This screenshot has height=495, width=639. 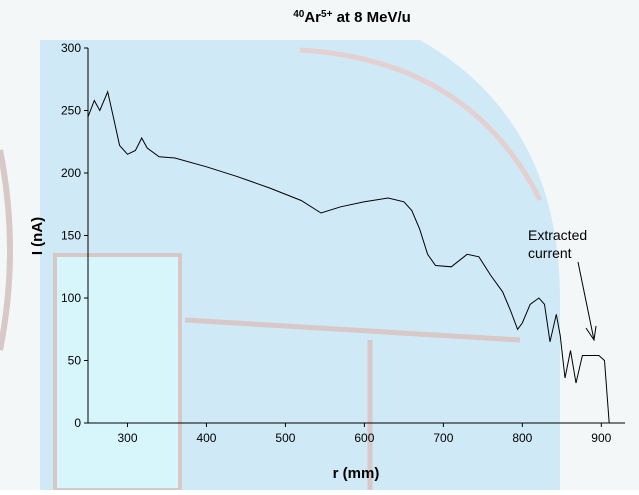 I want to click on chart-title: 40Ar5+ at 8 MeV/u, so click(x=352, y=17).